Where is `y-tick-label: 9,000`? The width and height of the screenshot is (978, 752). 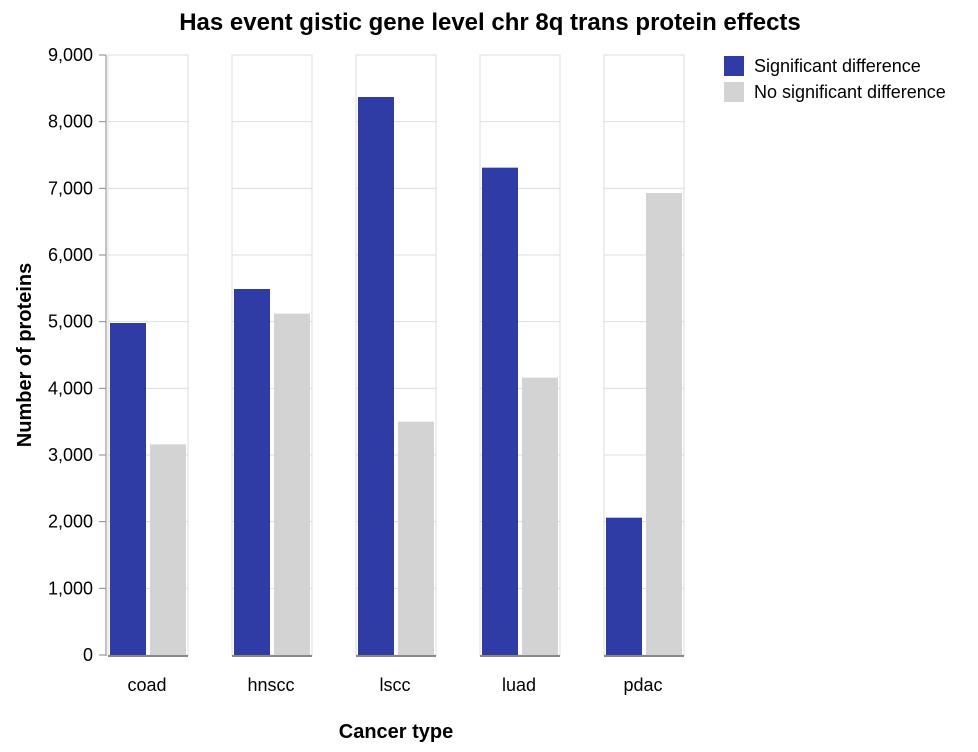
y-tick-label: 9,000 is located at coordinates (70, 55).